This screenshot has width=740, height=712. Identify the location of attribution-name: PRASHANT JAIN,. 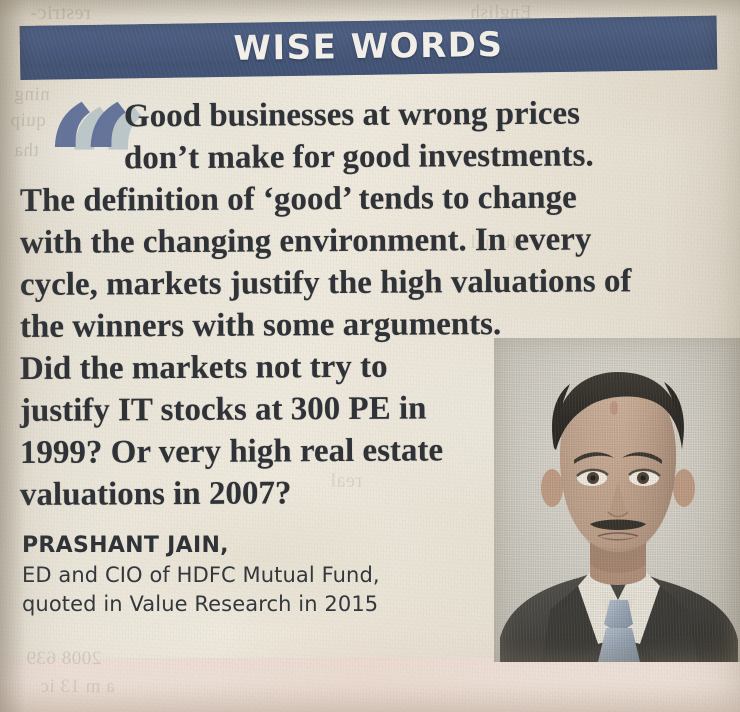
(125, 545).